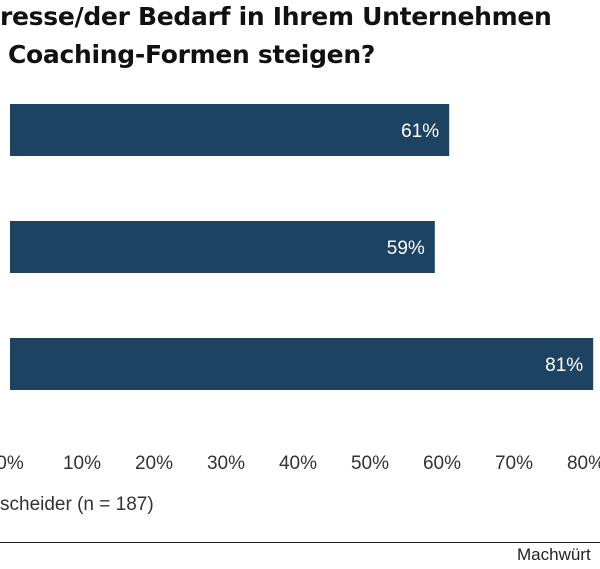 This screenshot has width=600, height=569. What do you see at coordinates (226, 463) in the screenshot?
I see `x-tick-label: 30%` at bounding box center [226, 463].